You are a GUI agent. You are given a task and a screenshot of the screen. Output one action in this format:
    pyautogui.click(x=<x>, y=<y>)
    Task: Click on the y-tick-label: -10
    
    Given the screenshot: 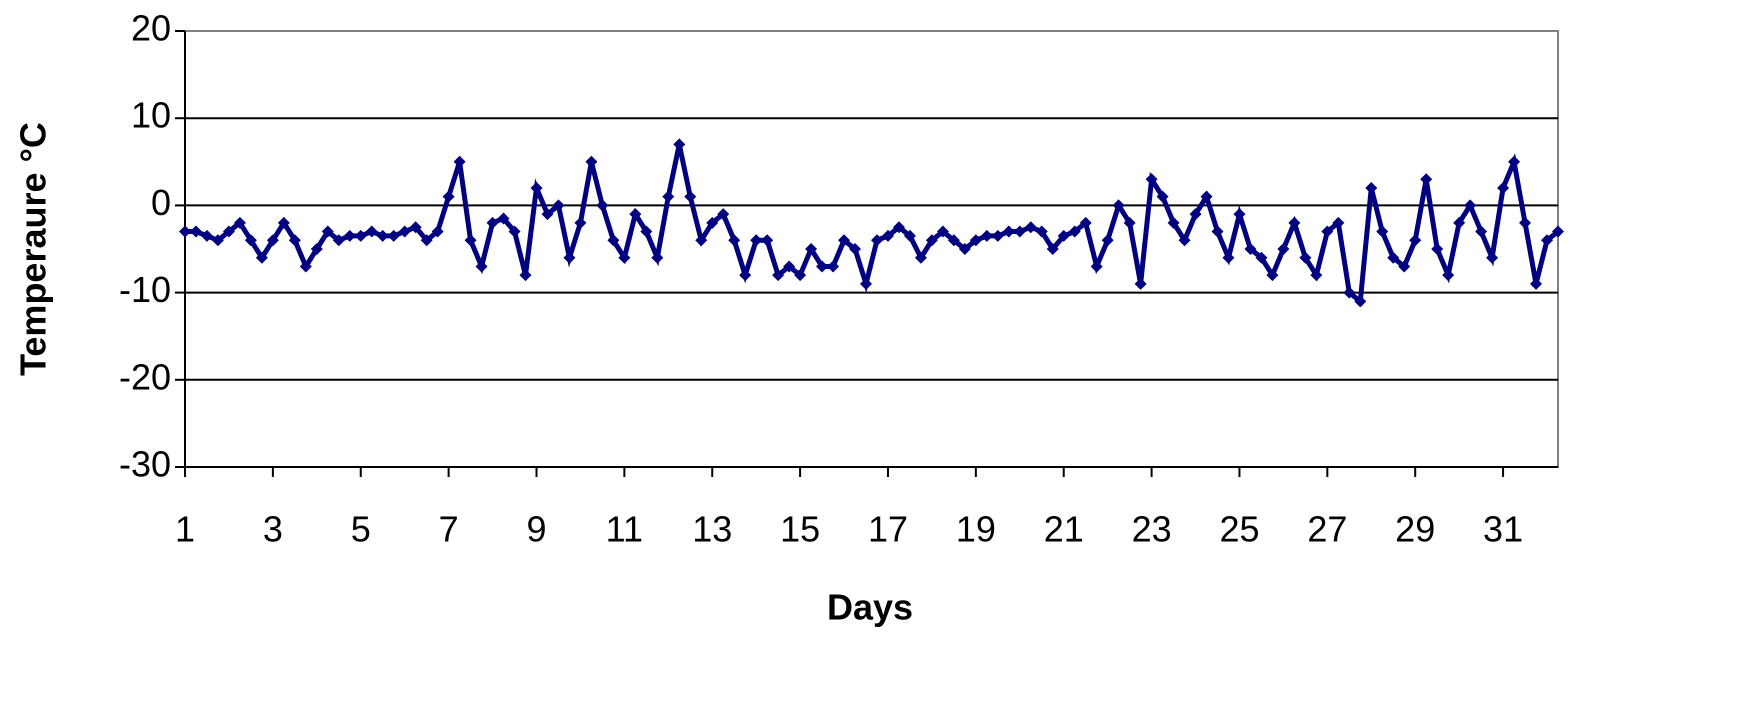 What is the action you would take?
    pyautogui.click(x=145, y=289)
    